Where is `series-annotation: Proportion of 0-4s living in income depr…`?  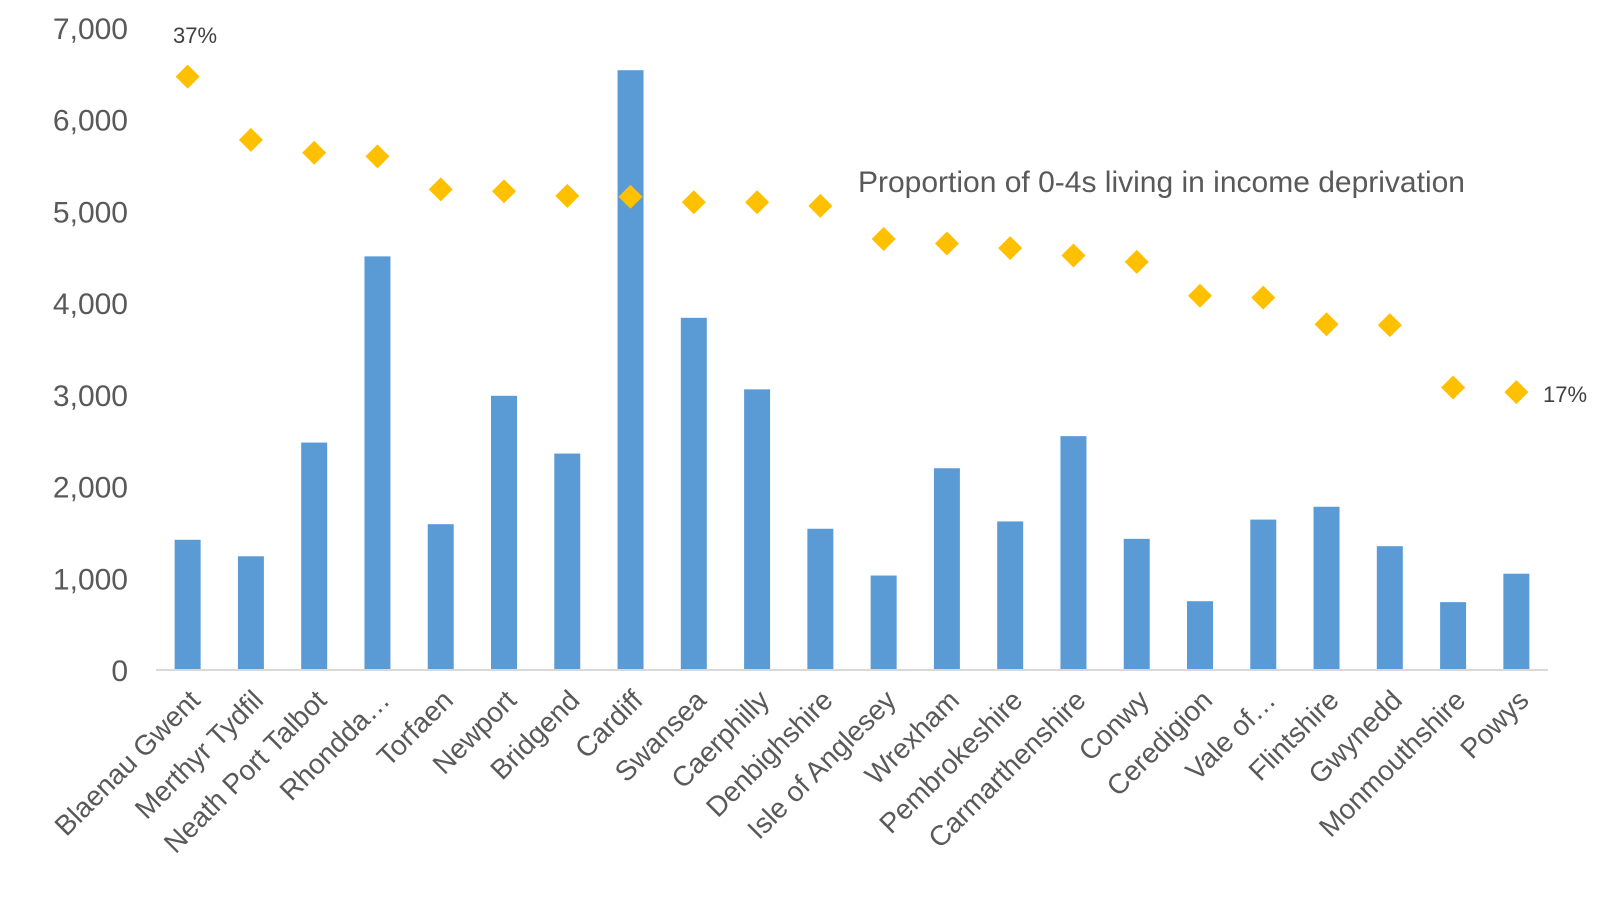 series-annotation: Proportion of 0-4s living in income depr… is located at coordinates (1161, 182).